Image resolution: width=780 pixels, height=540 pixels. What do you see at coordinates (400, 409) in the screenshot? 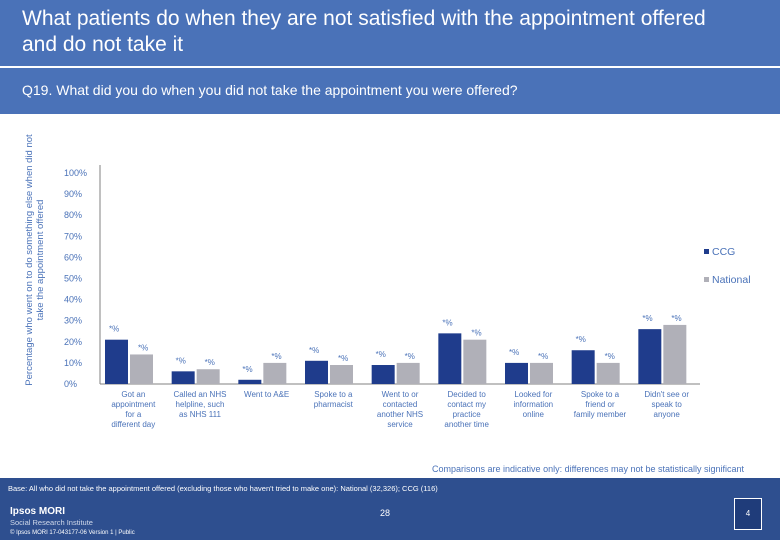
I see `x-tick-label: Went to or contacted another NHS service` at bounding box center [400, 409].